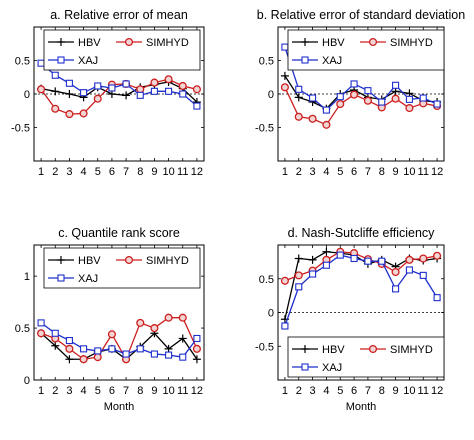 This screenshot has width=474, height=440. I want to click on panel-a-xtick-label: 9, so click(154, 172).